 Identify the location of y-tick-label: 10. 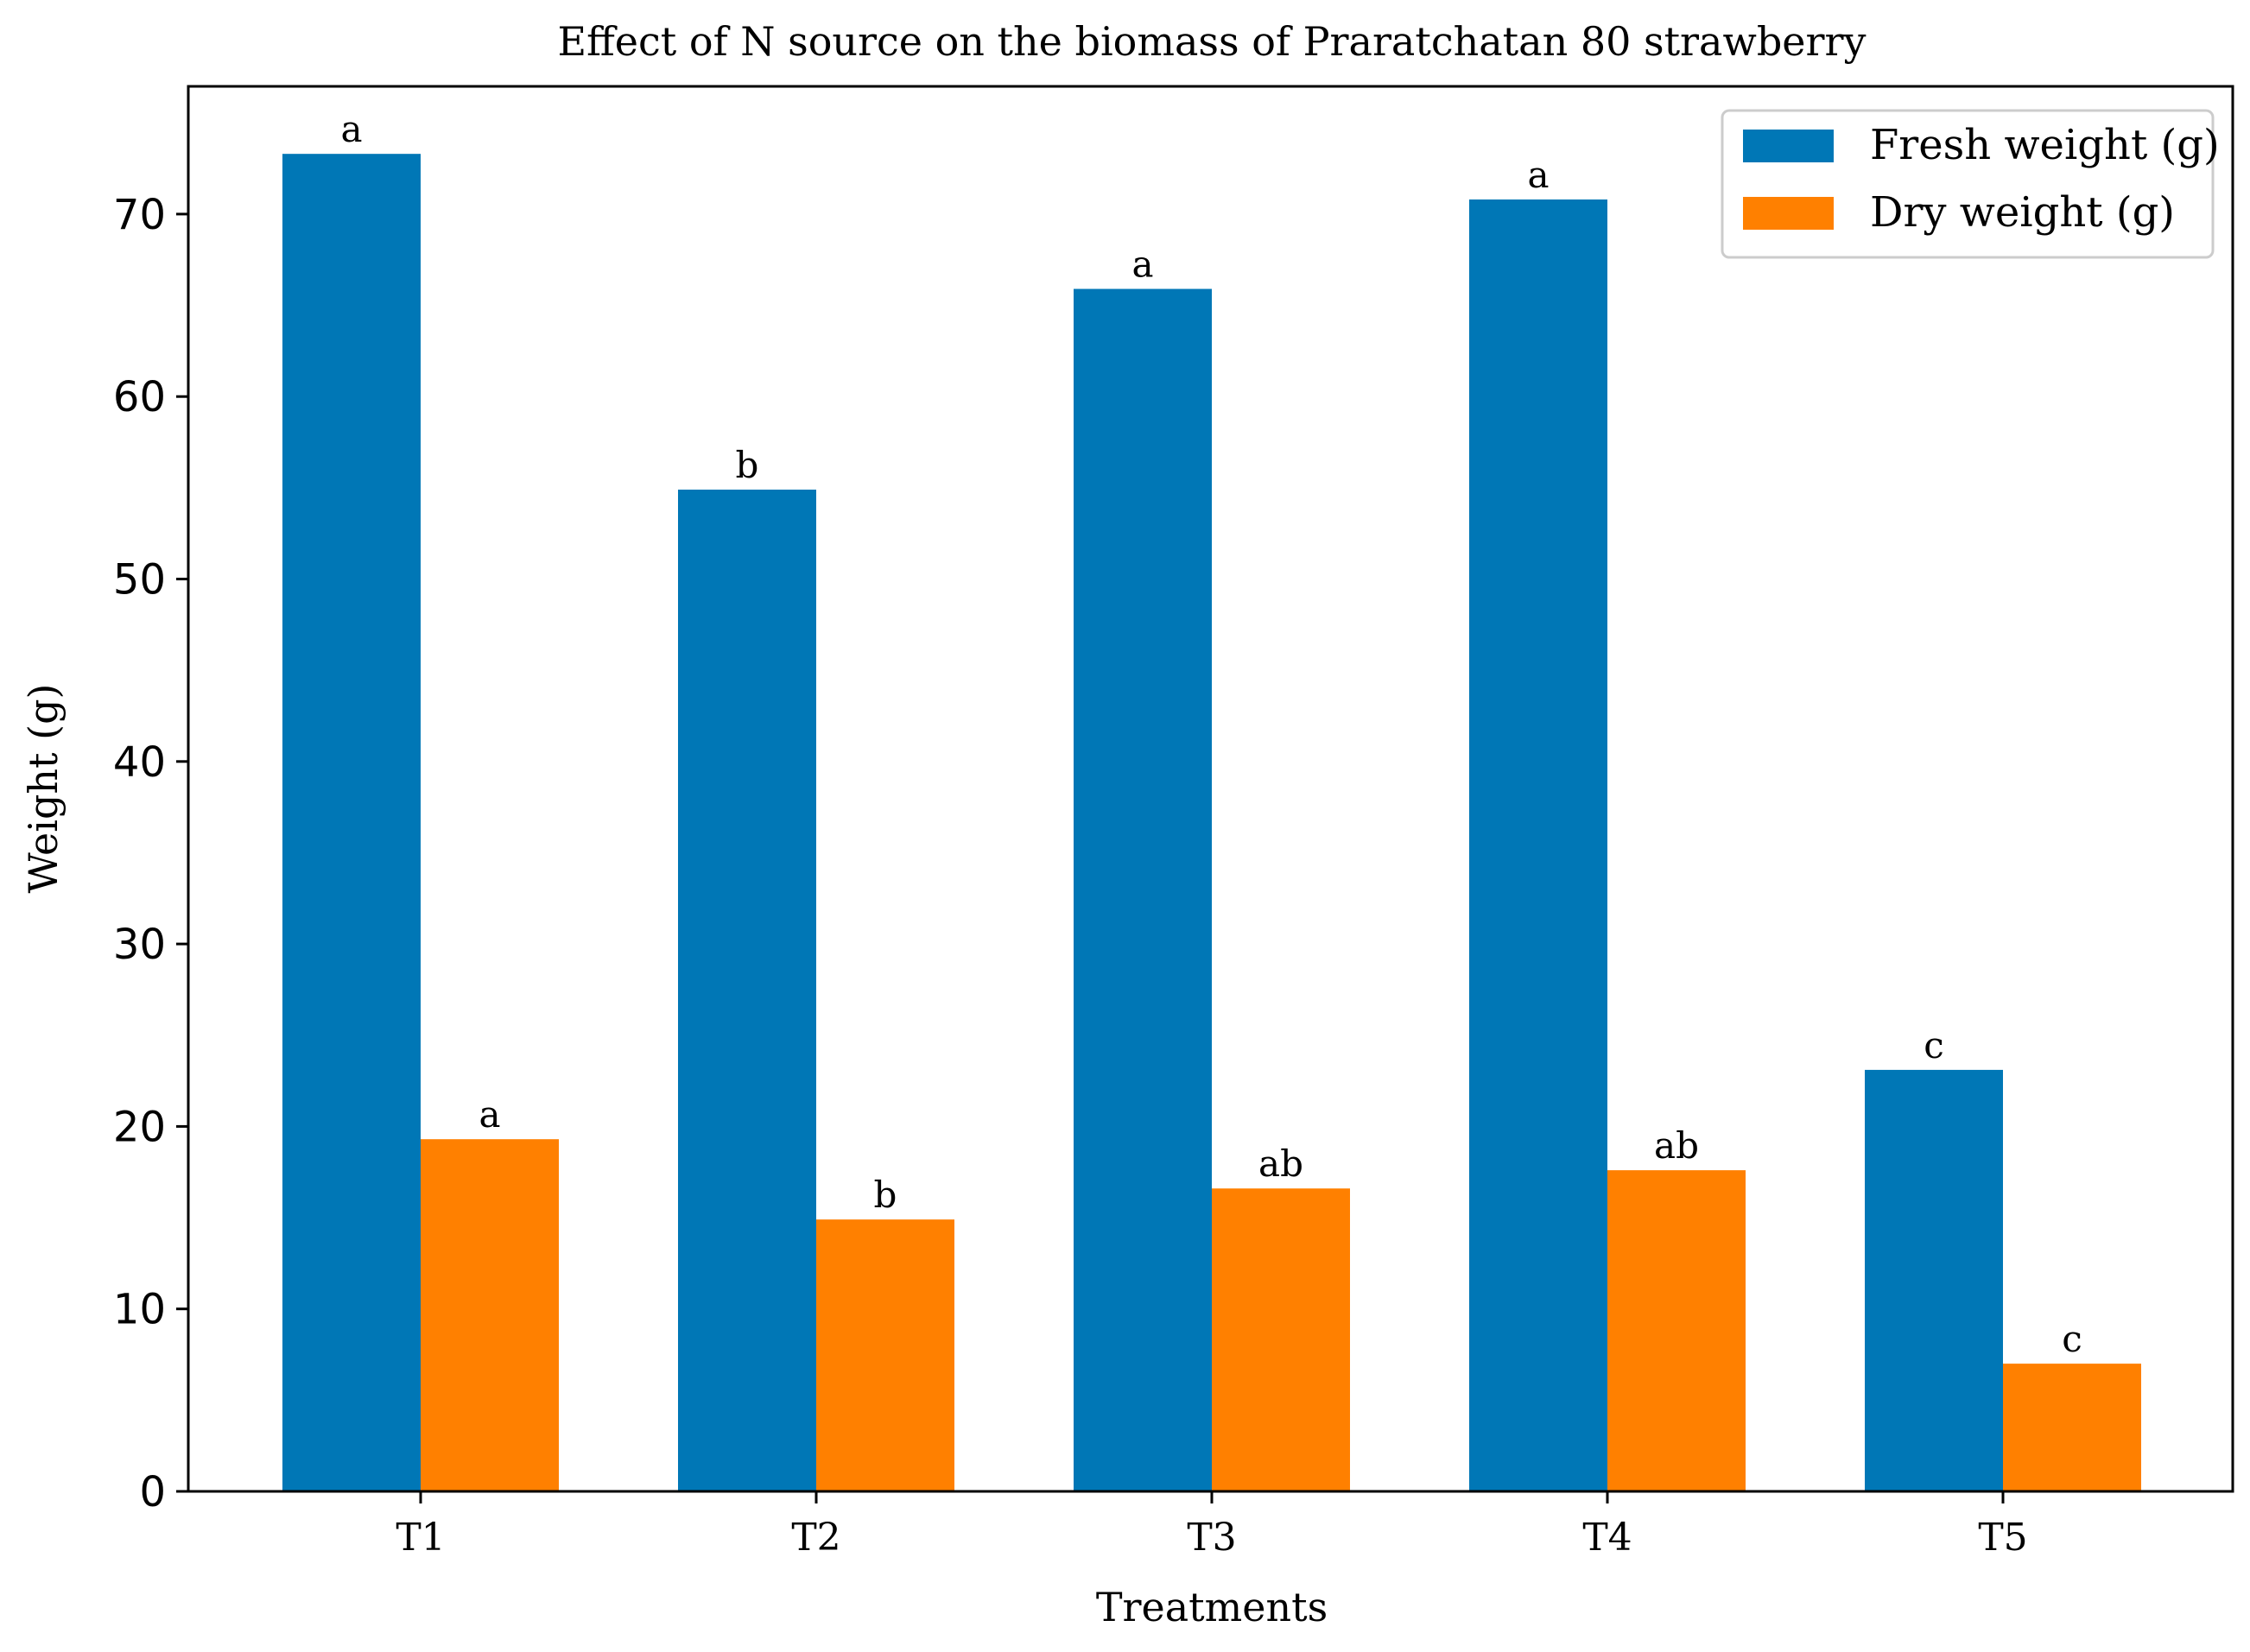
(139, 1310).